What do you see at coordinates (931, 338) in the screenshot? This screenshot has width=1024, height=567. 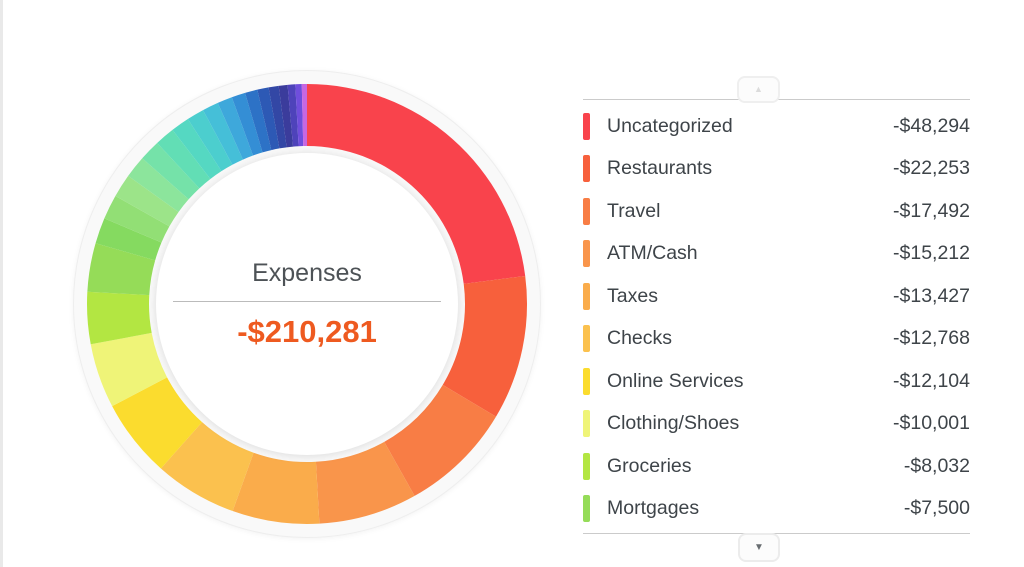 I see `legend-amount: -$12,768` at bounding box center [931, 338].